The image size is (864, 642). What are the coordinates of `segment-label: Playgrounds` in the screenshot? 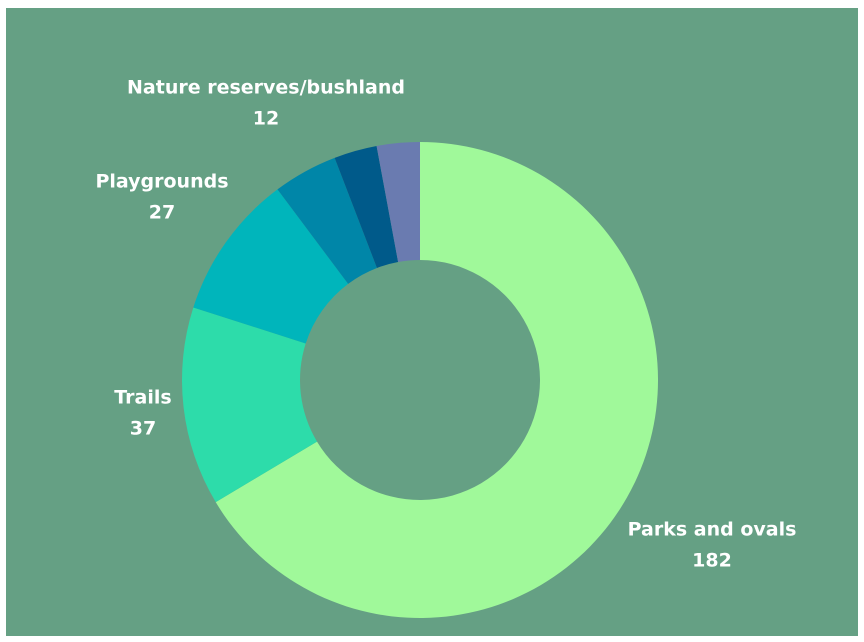 It's located at (161, 182).